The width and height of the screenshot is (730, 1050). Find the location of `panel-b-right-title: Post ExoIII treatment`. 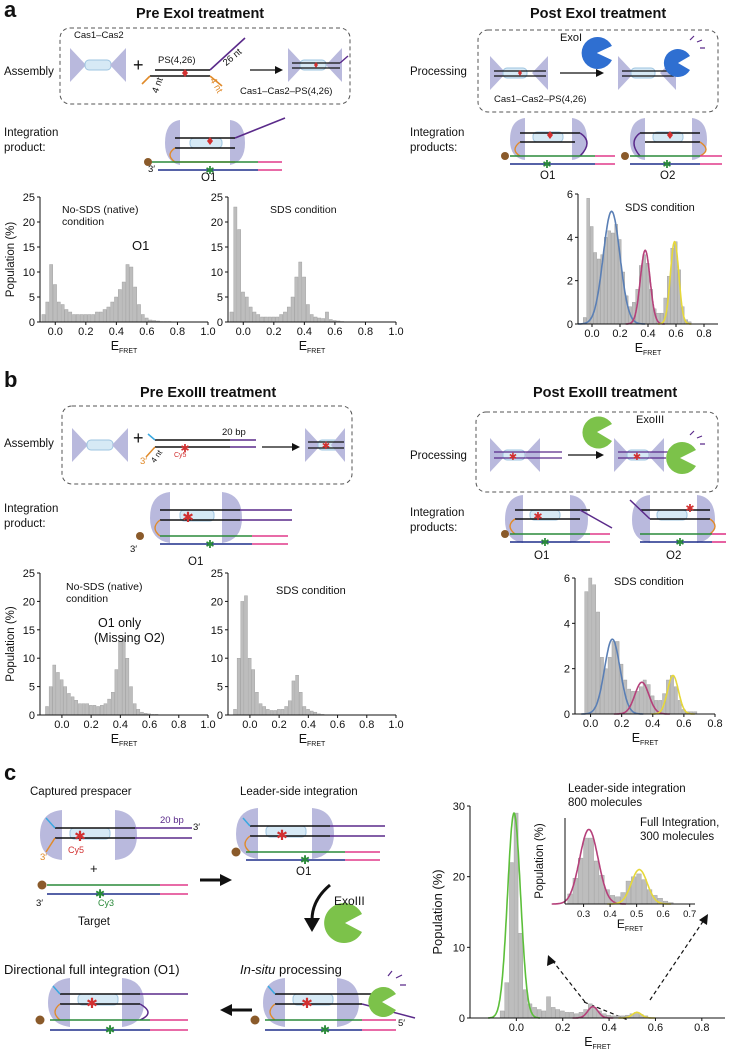

panel-b-right-title: Post ExoIII treatment is located at coordinates (605, 393).